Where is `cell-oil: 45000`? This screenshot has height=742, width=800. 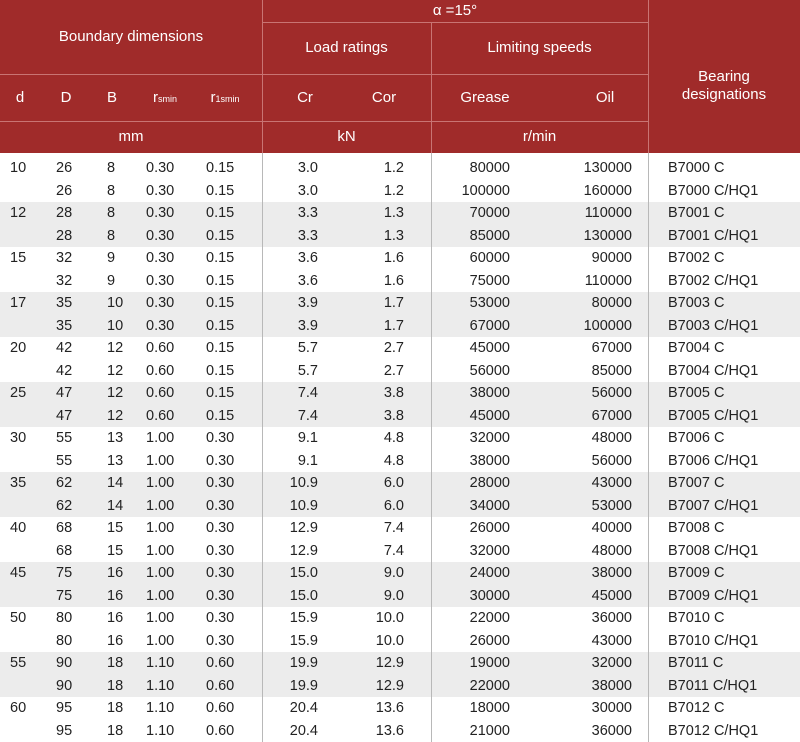
cell-oil: 45000 is located at coordinates (611, 595).